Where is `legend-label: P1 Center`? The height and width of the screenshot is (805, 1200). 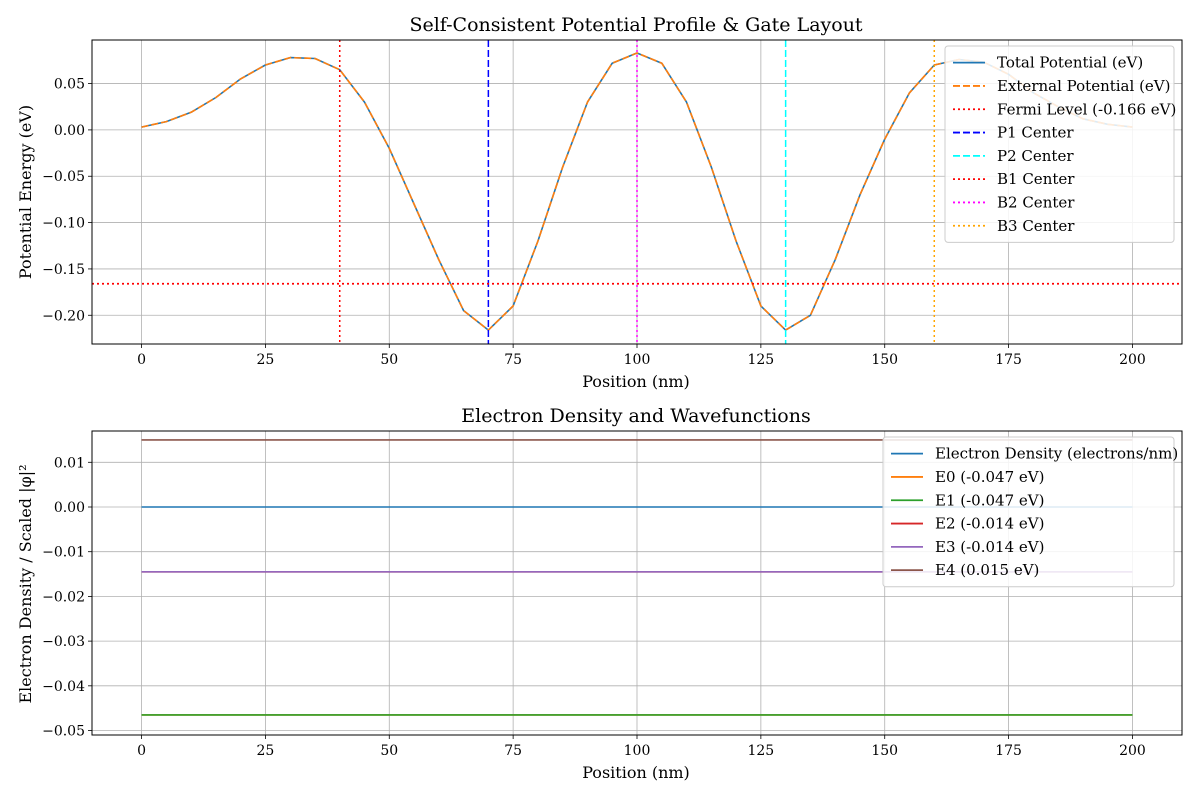
legend-label: P1 Center is located at coordinates (1035, 133).